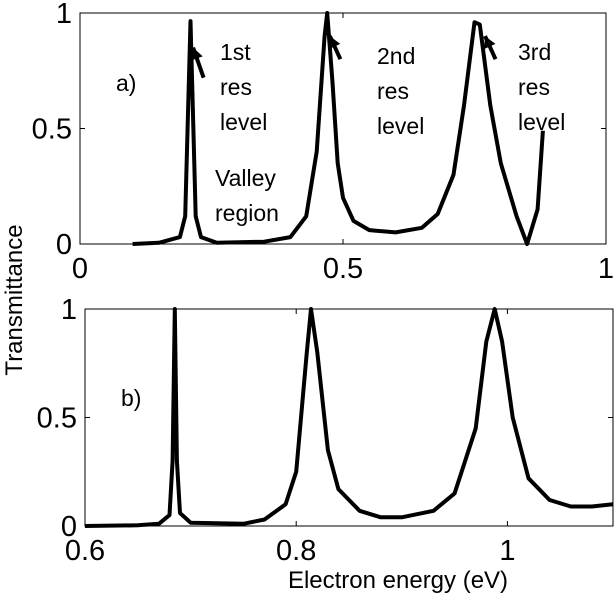 The image size is (614, 594). I want to click on panel-label: a), so click(126, 83).